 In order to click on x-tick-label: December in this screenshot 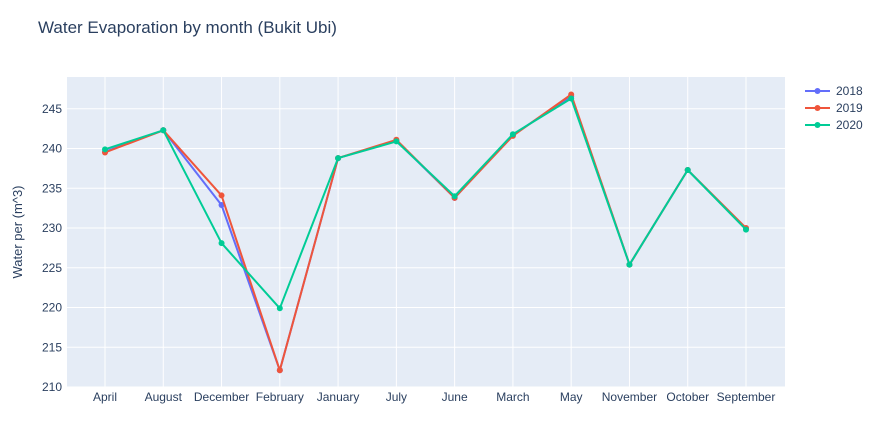, I will do `click(221, 397)`.